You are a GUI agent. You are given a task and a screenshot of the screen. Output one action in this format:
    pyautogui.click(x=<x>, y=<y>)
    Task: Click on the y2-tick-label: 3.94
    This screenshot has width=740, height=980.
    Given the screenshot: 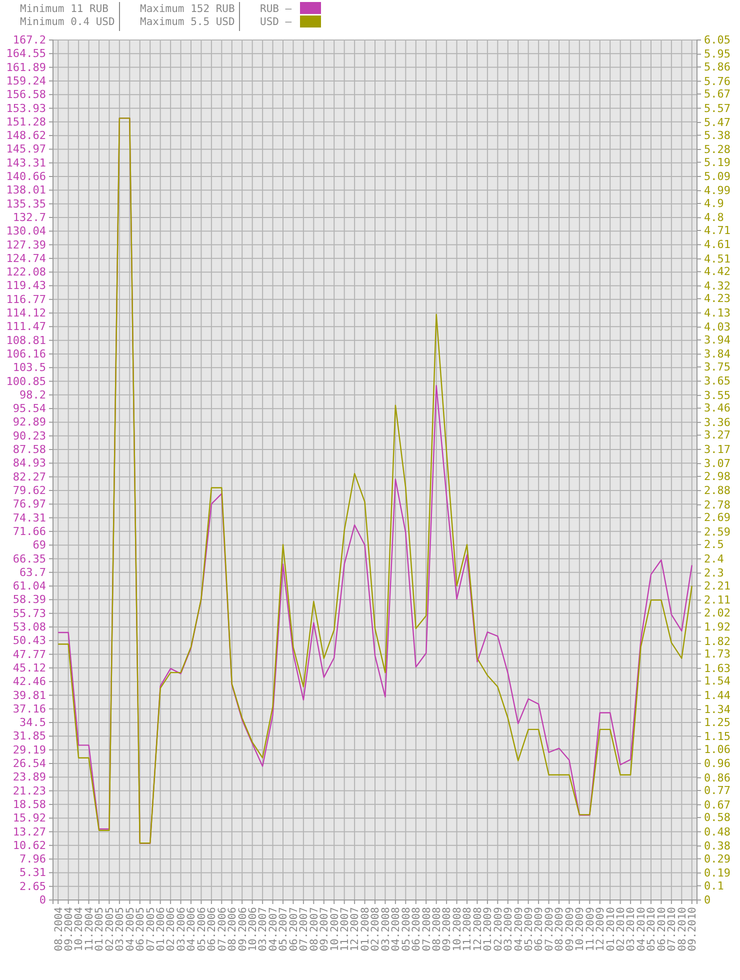 What is the action you would take?
    pyautogui.click(x=717, y=339)
    